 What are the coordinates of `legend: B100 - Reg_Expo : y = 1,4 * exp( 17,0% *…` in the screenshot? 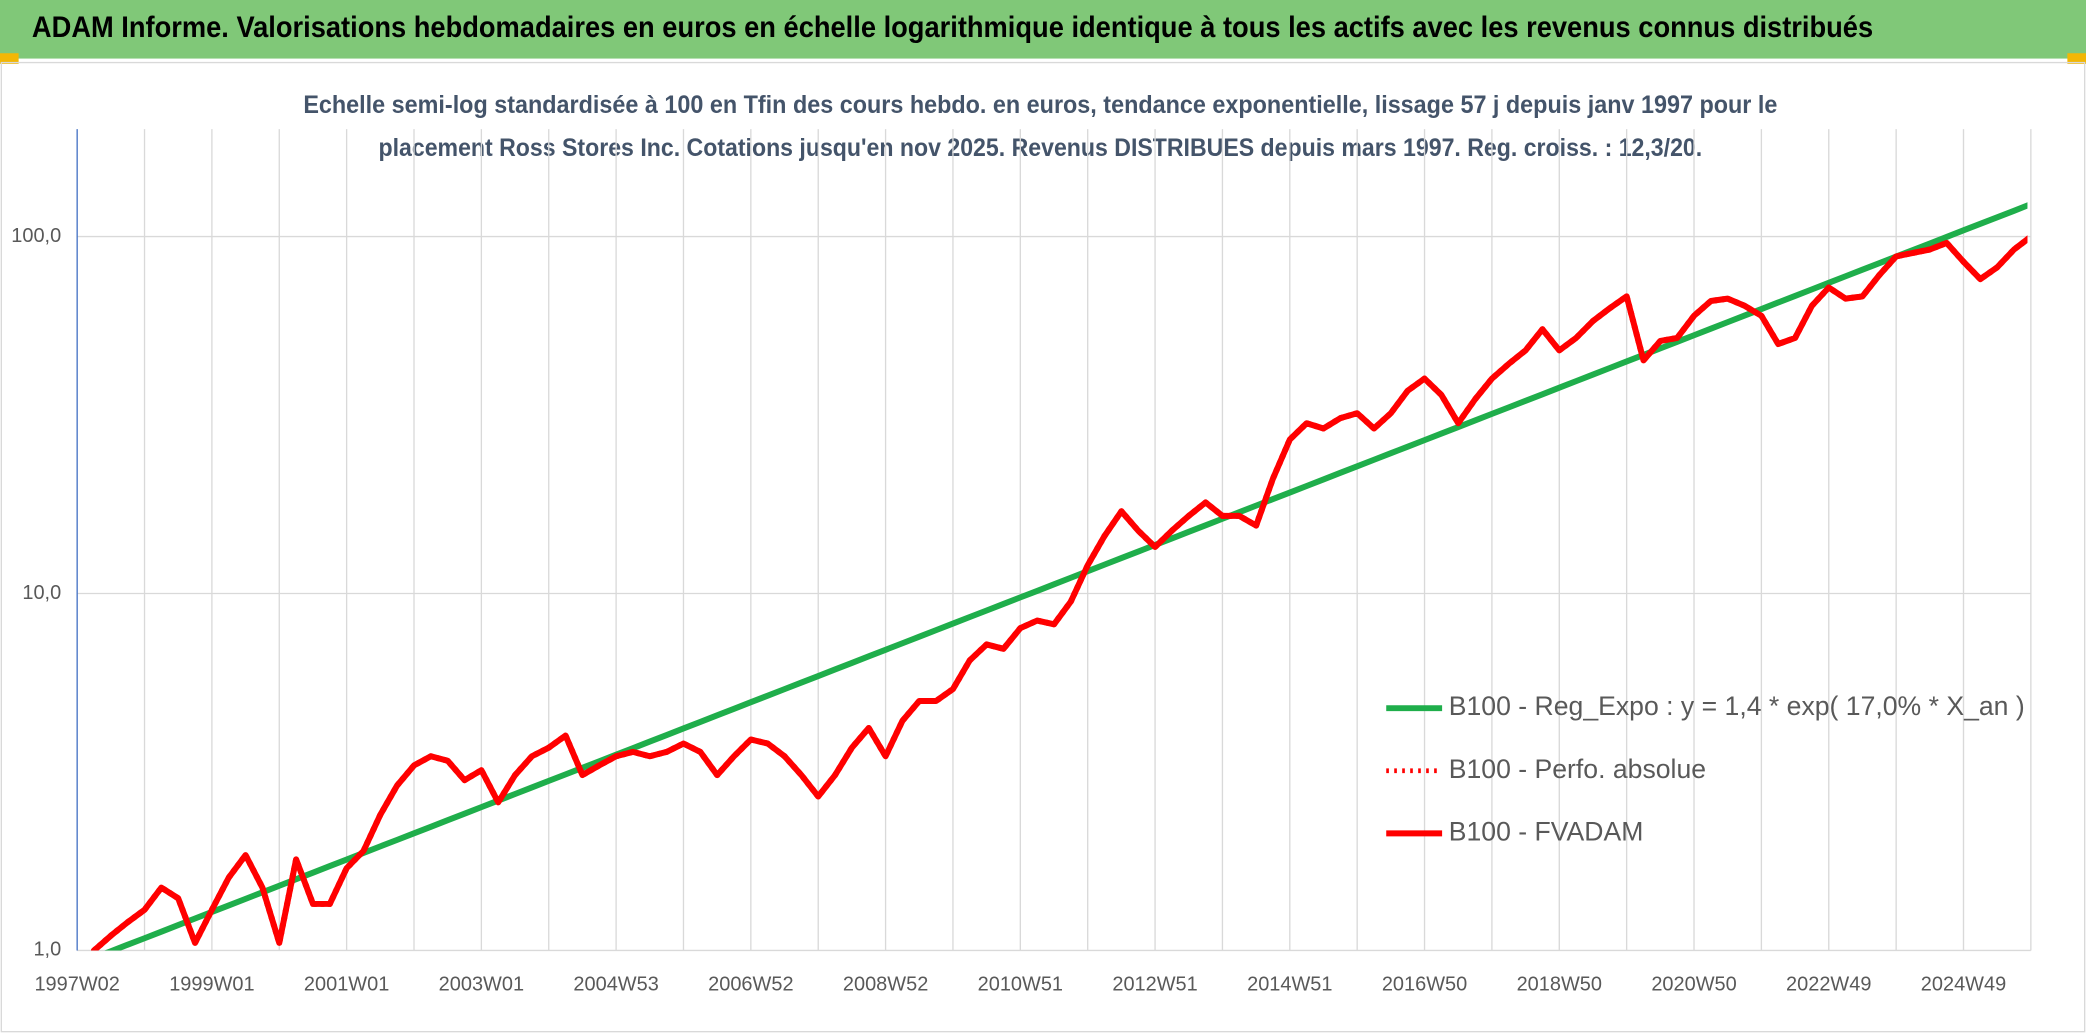 It's located at (1705, 768).